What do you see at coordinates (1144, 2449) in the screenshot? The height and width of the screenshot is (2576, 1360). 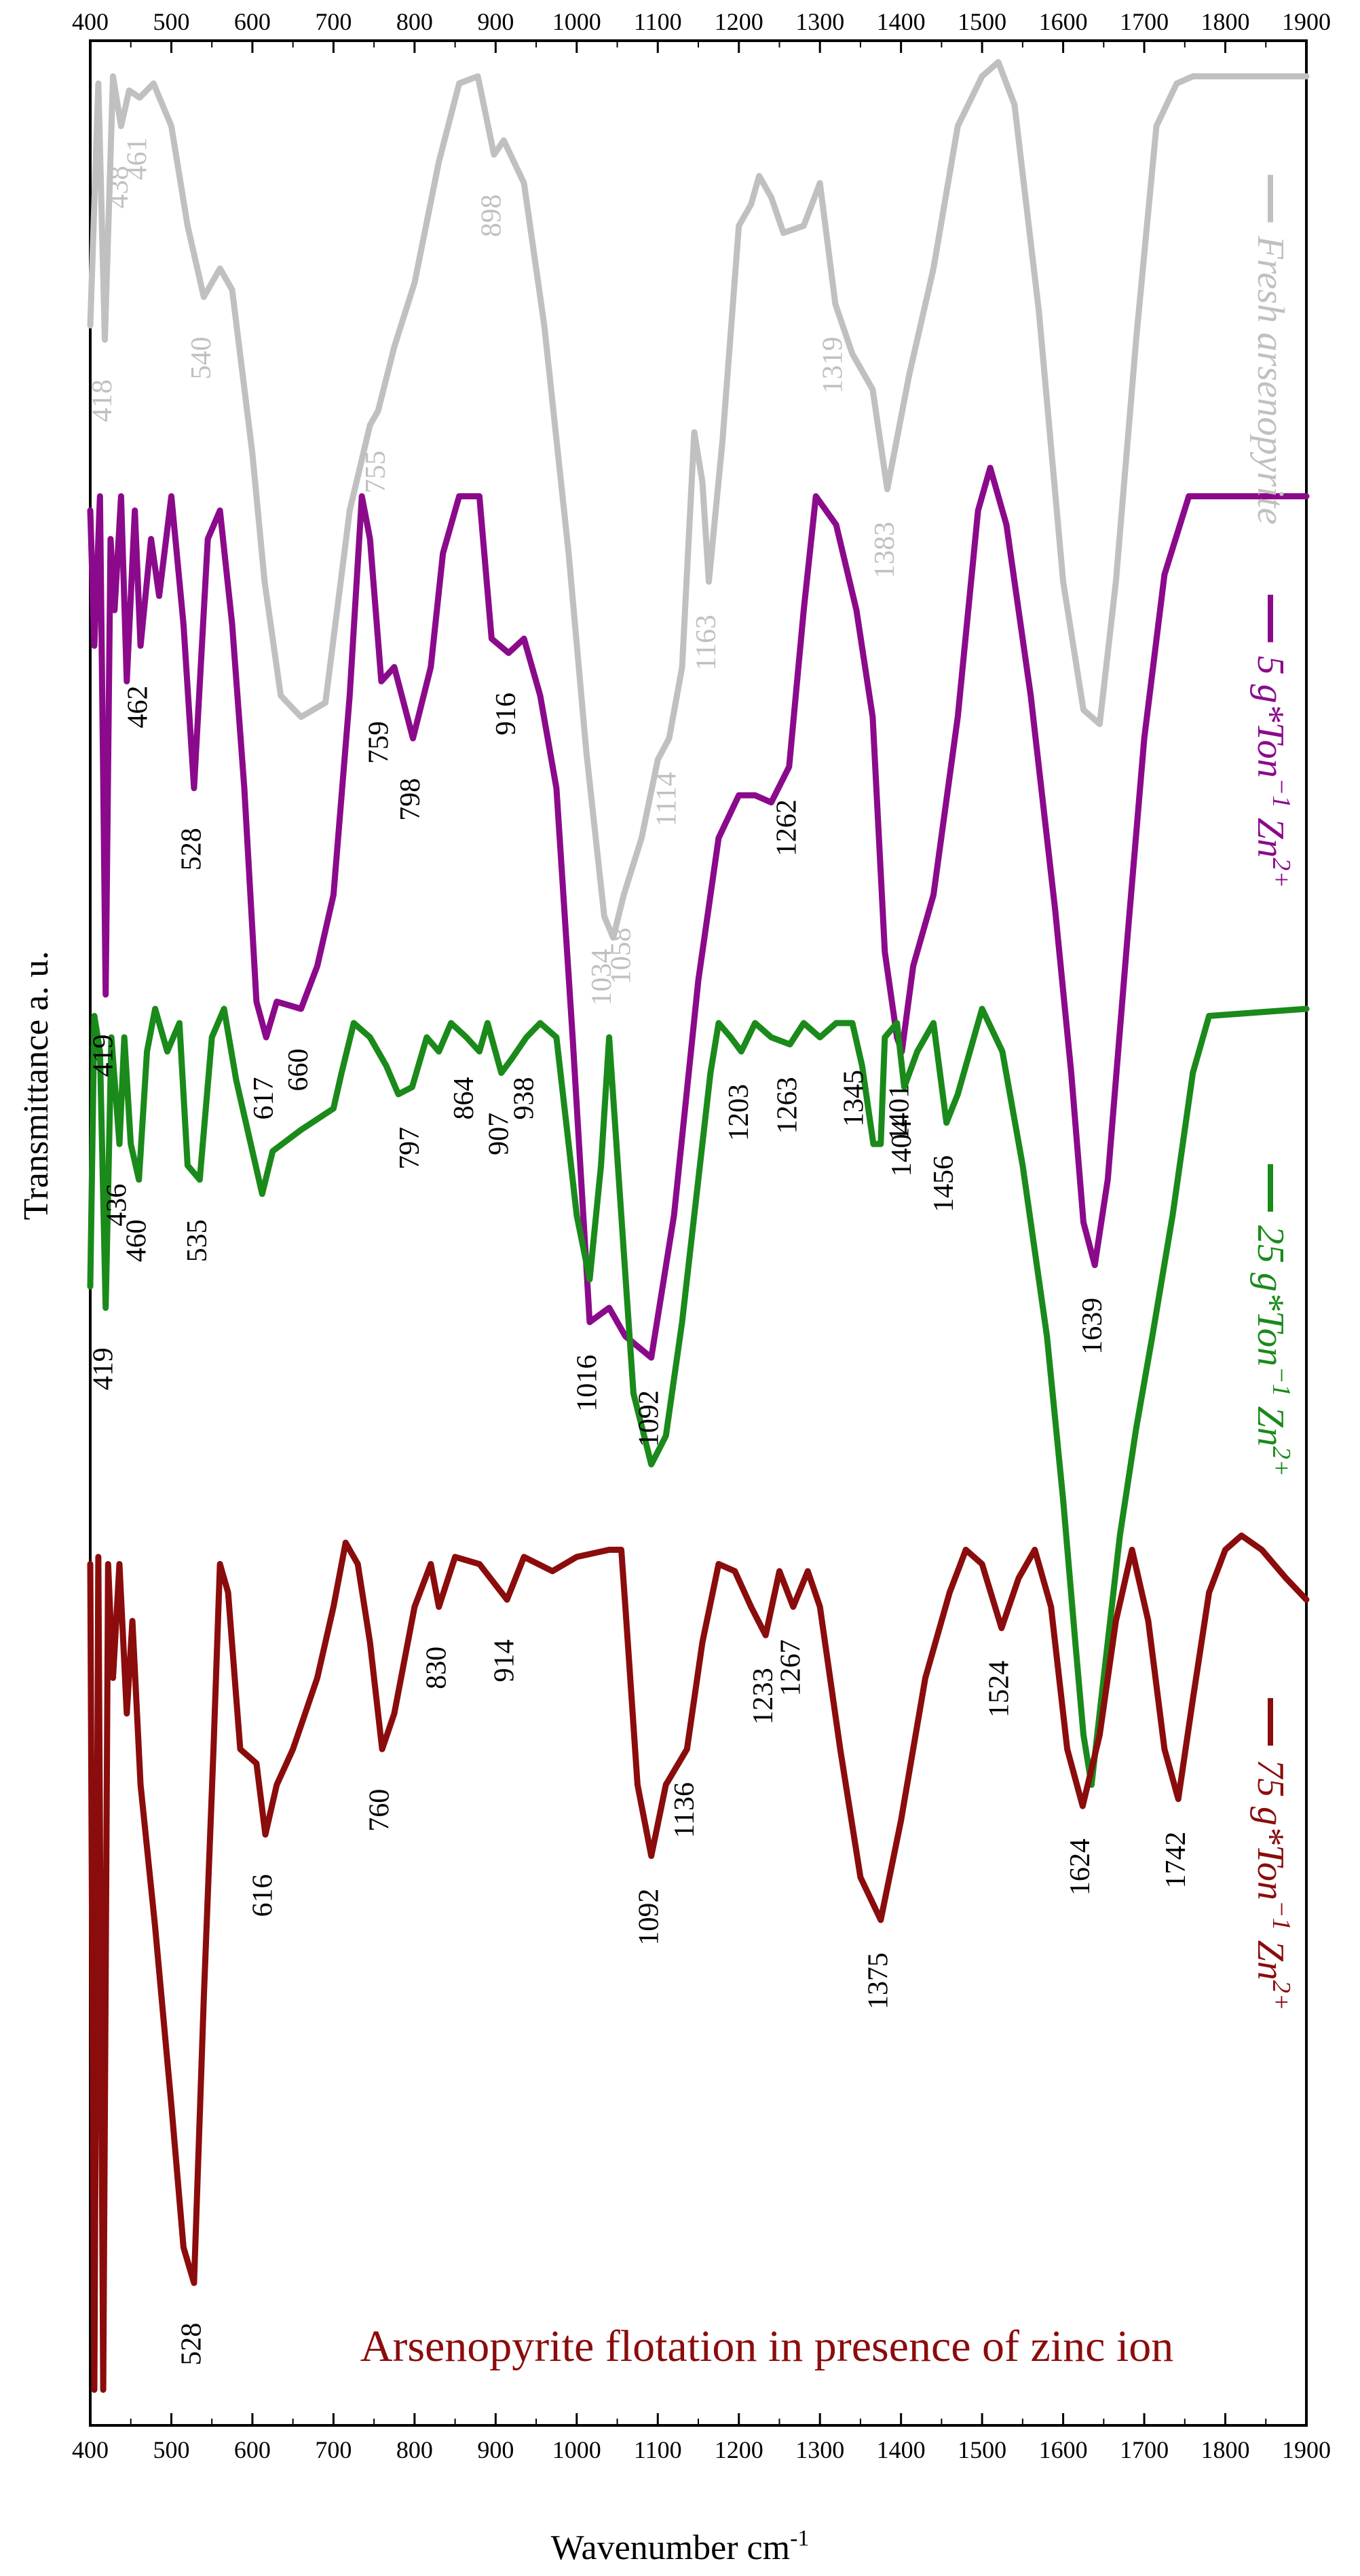 I see `x-tick-label-bottom: 1700` at bounding box center [1144, 2449].